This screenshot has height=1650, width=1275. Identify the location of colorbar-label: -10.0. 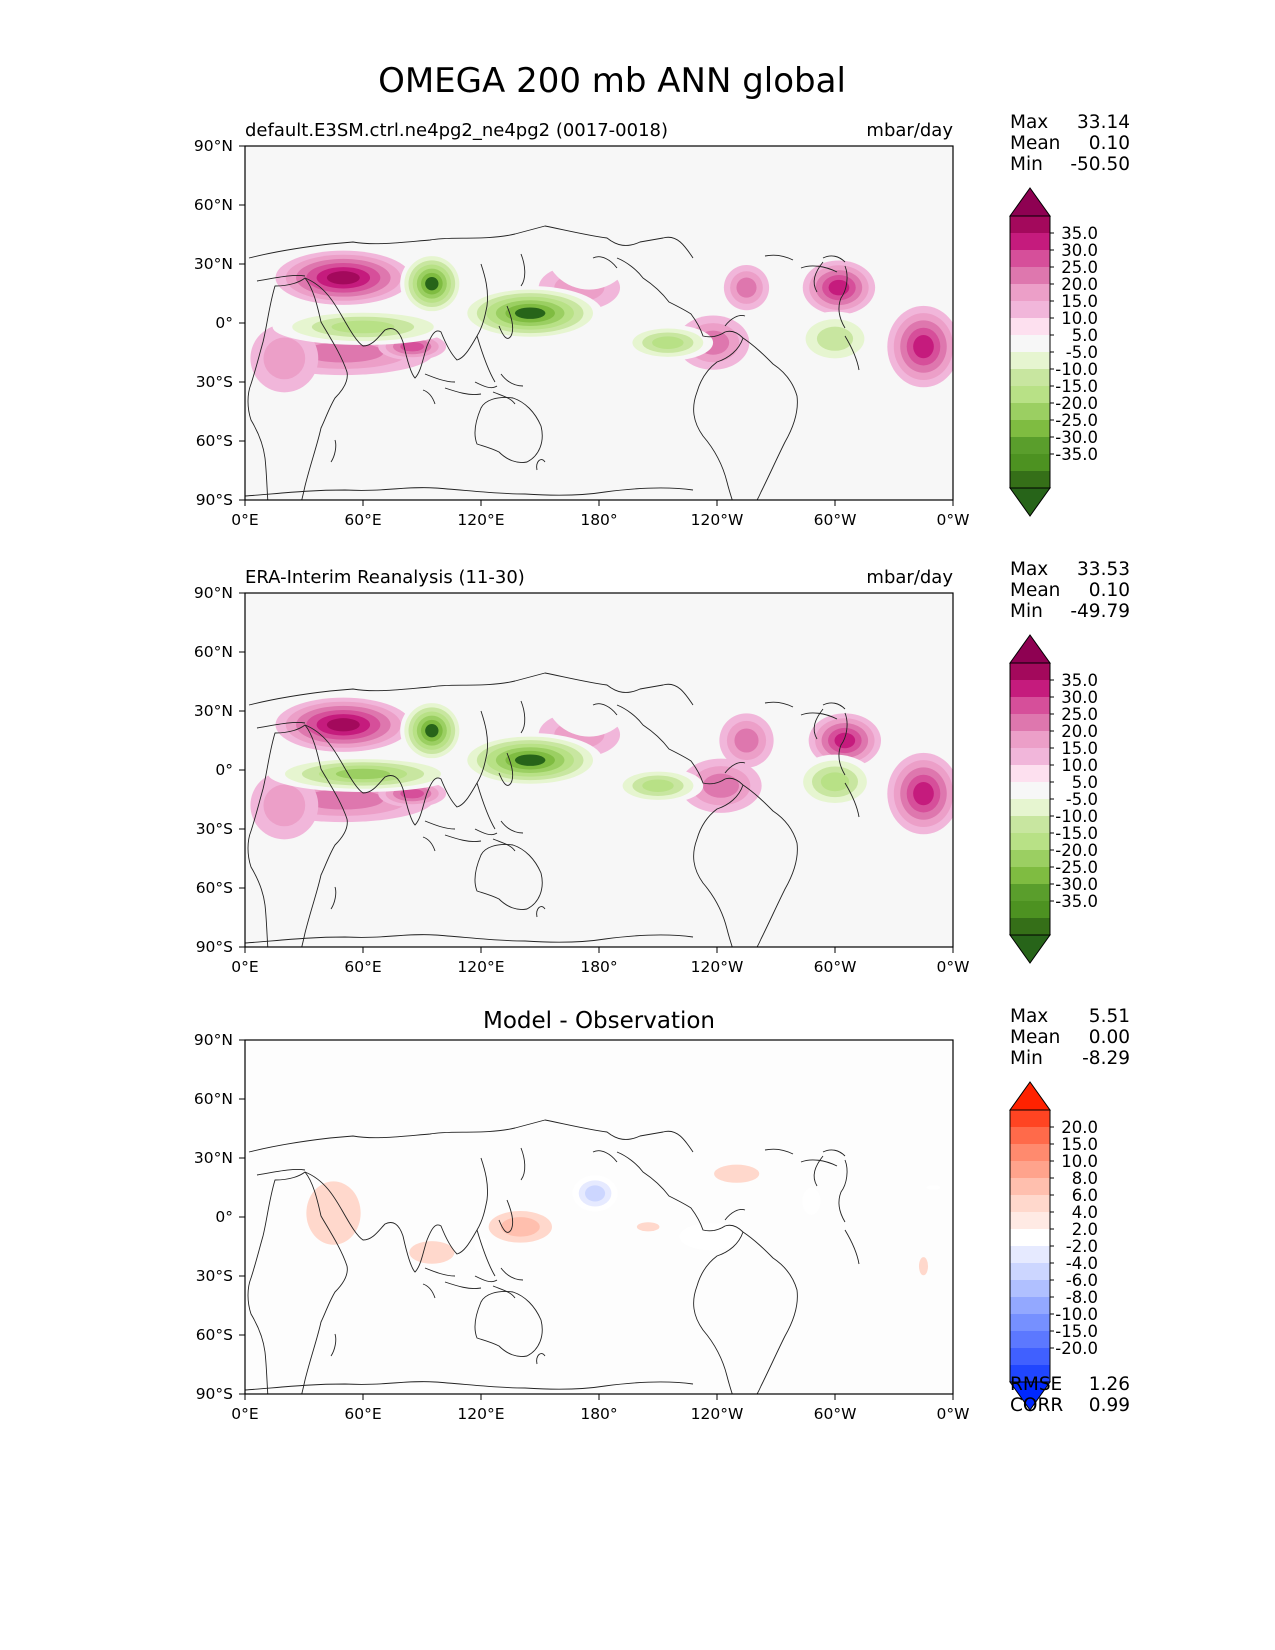
(1076, 369).